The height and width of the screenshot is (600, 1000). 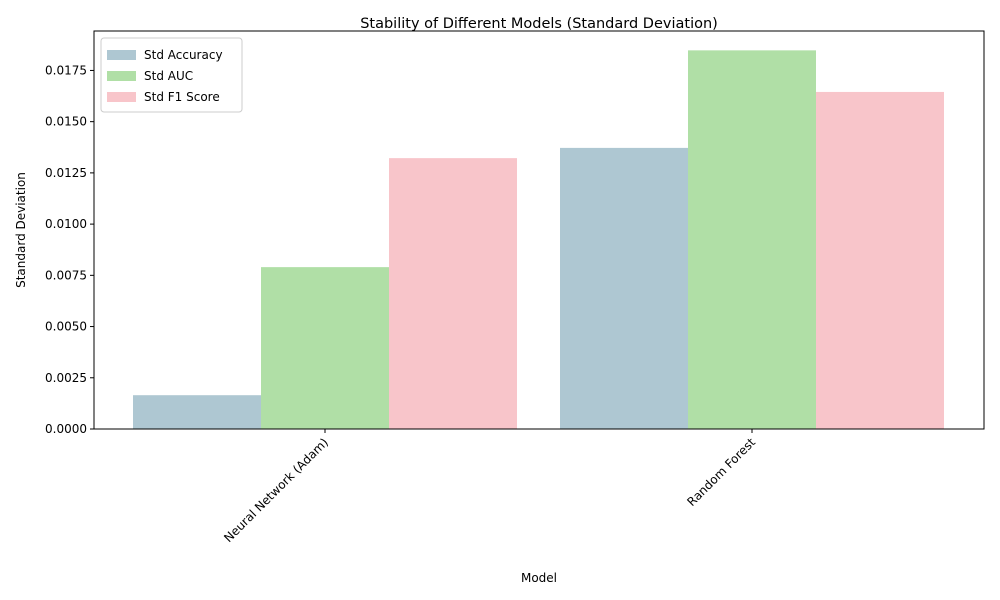 What do you see at coordinates (66, 224) in the screenshot?
I see `y-tick-label: 0.0100` at bounding box center [66, 224].